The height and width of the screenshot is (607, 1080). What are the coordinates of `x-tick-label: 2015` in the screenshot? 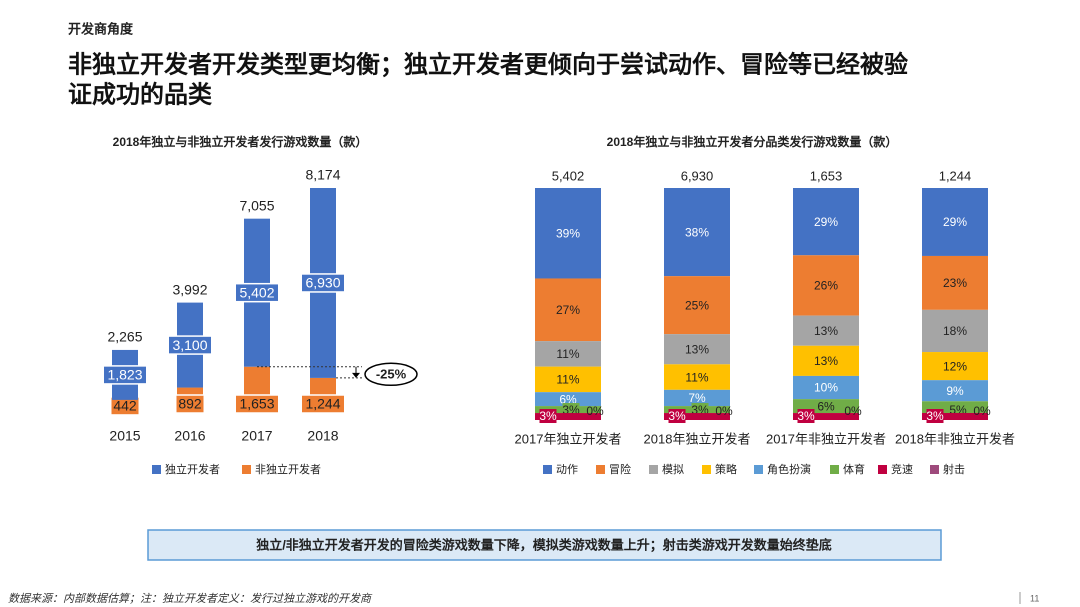 It's located at (124, 436).